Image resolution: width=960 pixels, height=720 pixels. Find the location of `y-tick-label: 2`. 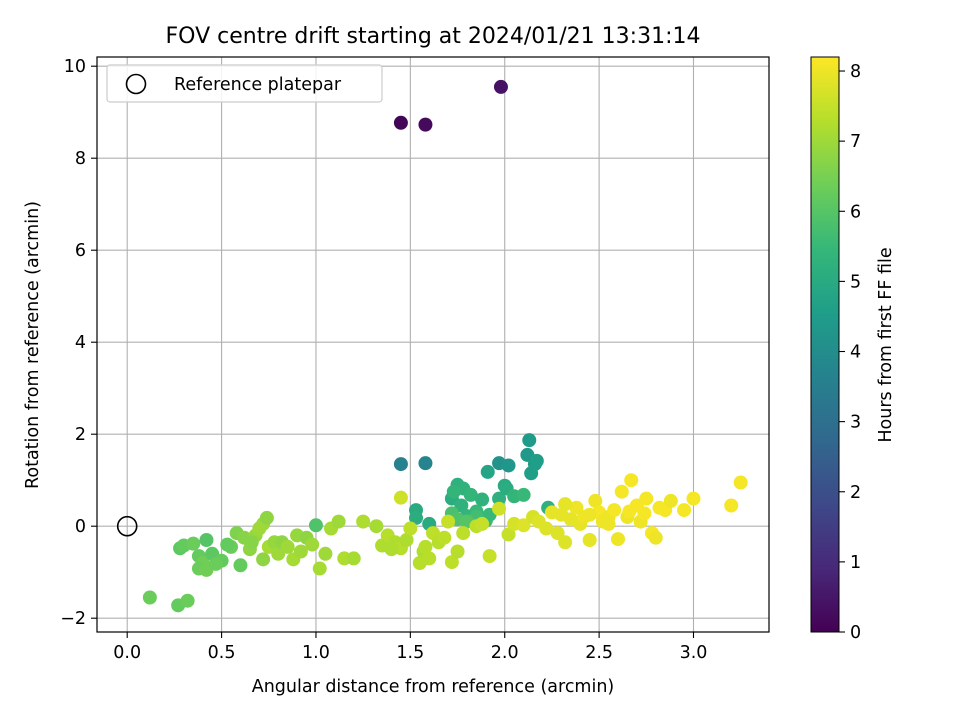

y-tick-label: 2 is located at coordinates (80, 435).